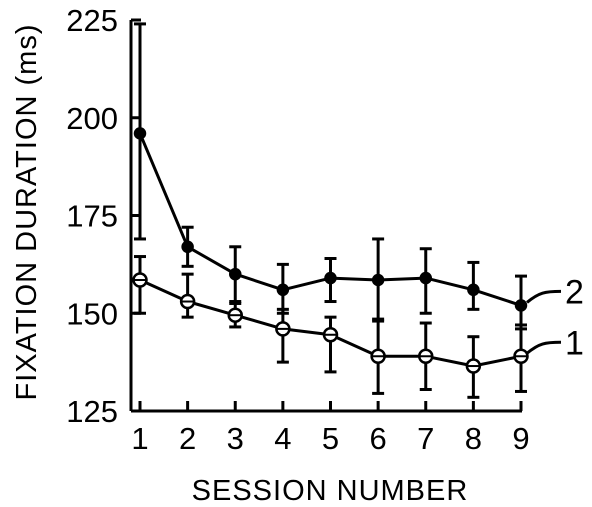 The height and width of the screenshot is (507, 592). I want to click on x-tick-label: 8, so click(473, 438).